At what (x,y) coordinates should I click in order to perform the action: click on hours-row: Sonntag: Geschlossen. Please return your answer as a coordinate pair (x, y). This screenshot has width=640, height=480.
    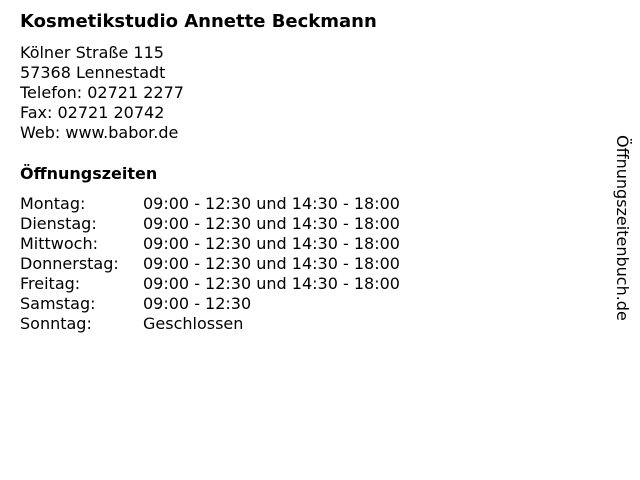
    Looking at the image, I should click on (210, 324).